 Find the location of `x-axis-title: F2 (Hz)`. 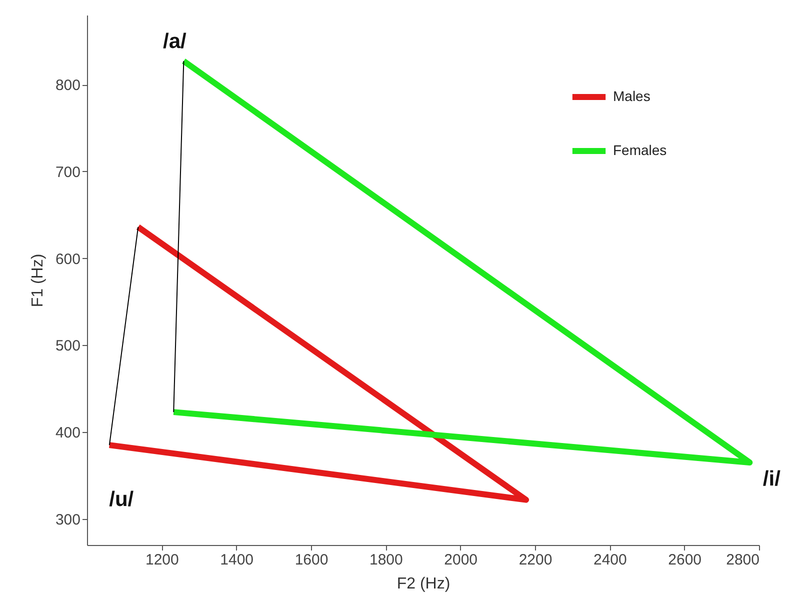

x-axis-title: F2 (Hz) is located at coordinates (423, 584).